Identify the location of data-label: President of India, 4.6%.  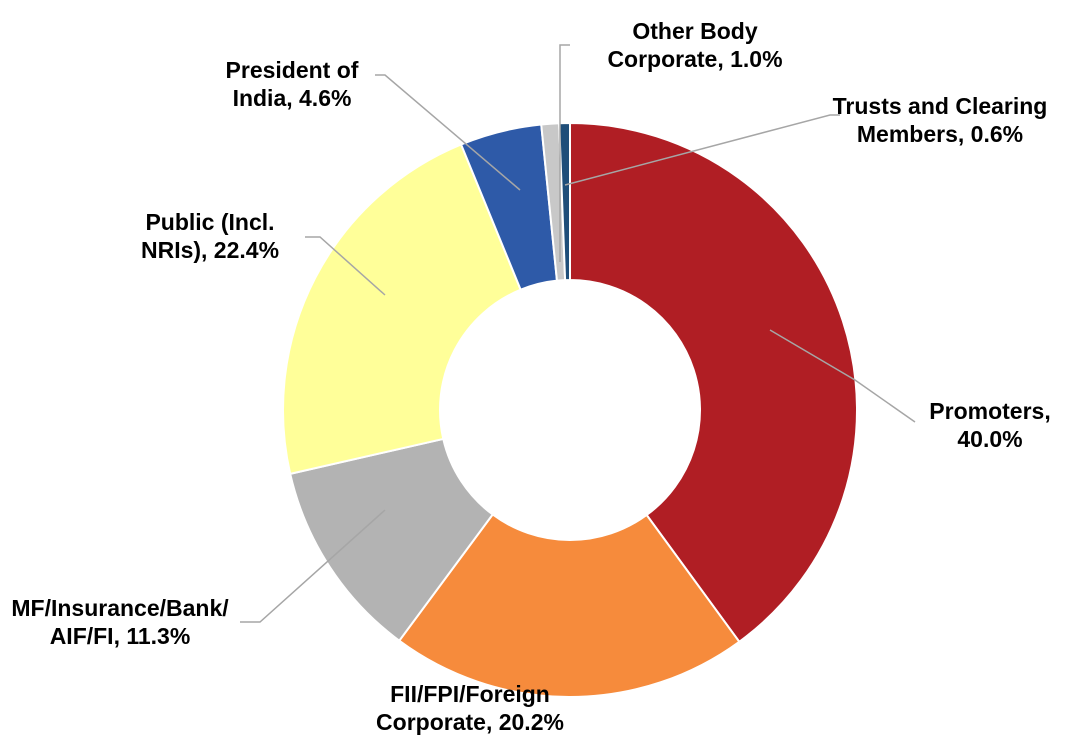
(292, 84).